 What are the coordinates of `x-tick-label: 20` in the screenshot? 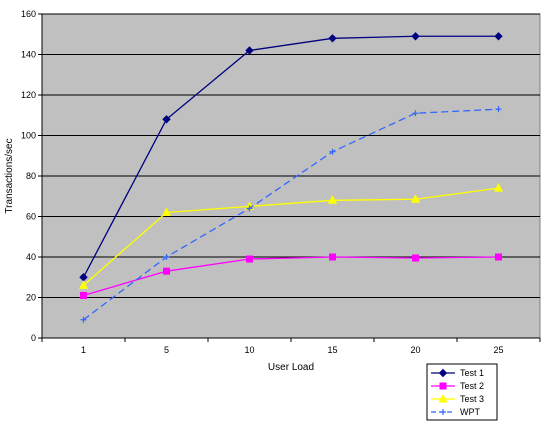 It's located at (415, 350).